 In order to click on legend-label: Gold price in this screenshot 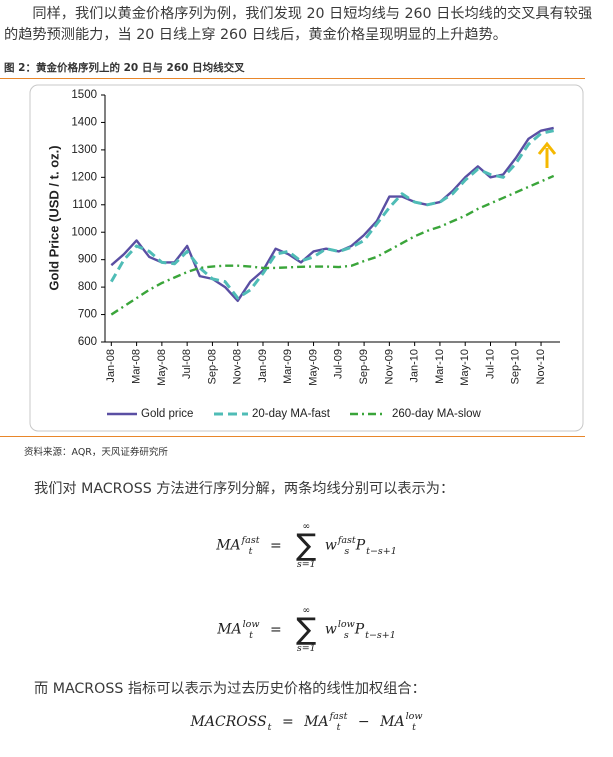, I will do `click(167, 414)`.